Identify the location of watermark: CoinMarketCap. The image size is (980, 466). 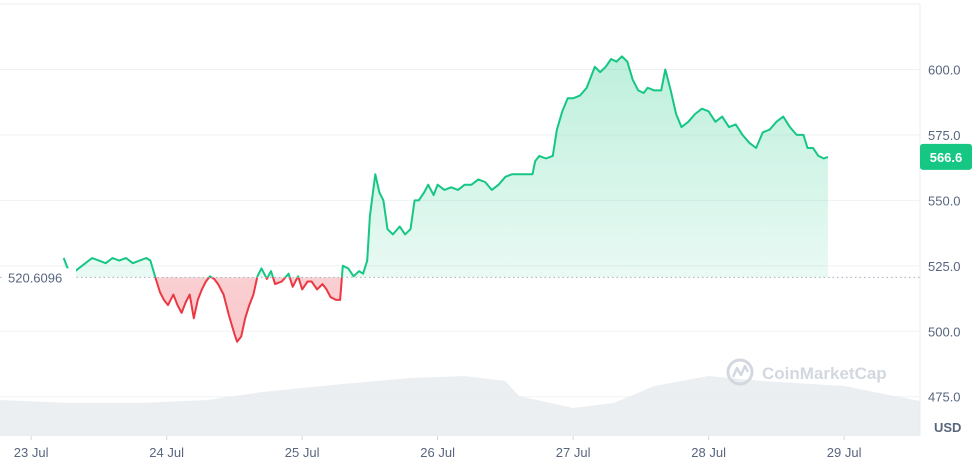
(806, 372).